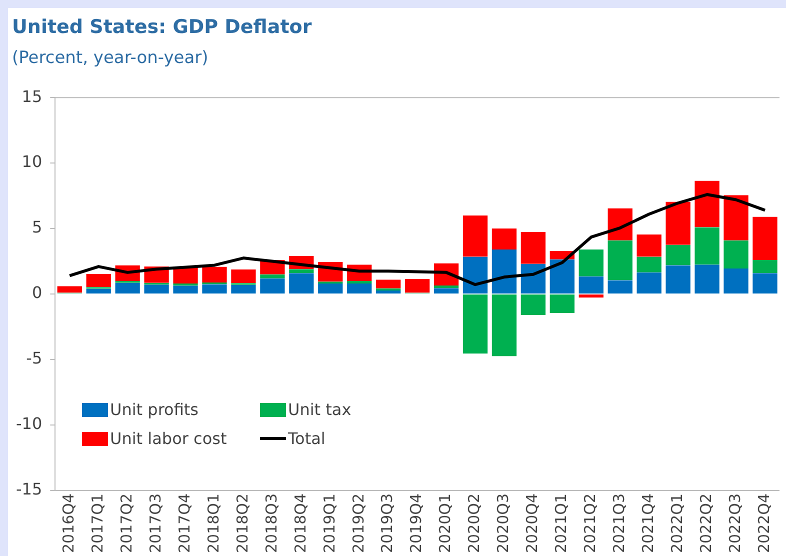 This screenshot has height=556, width=786. I want to click on y-tick-label: 5, so click(37, 227).